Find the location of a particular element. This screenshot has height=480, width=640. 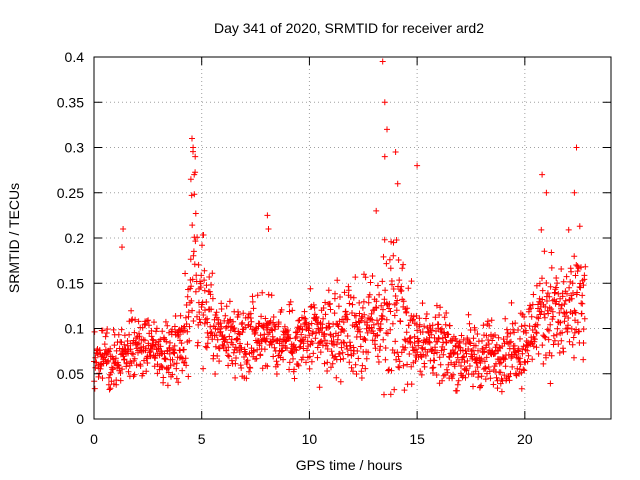

y-tick-label: 0.25 is located at coordinates (70, 193).